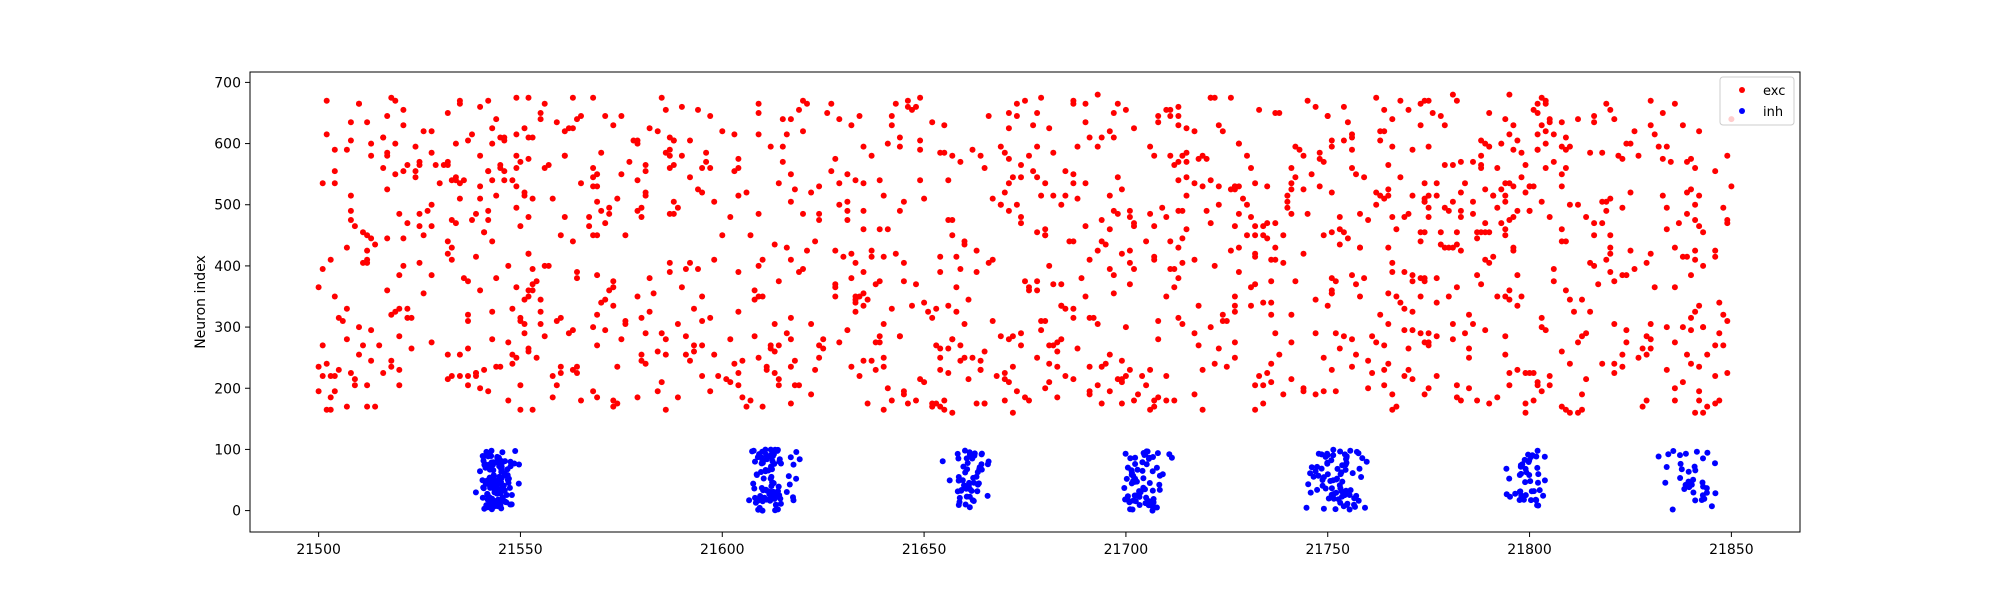  Describe the element at coordinates (227, 267) in the screenshot. I see `y-tick-label: 400` at that location.